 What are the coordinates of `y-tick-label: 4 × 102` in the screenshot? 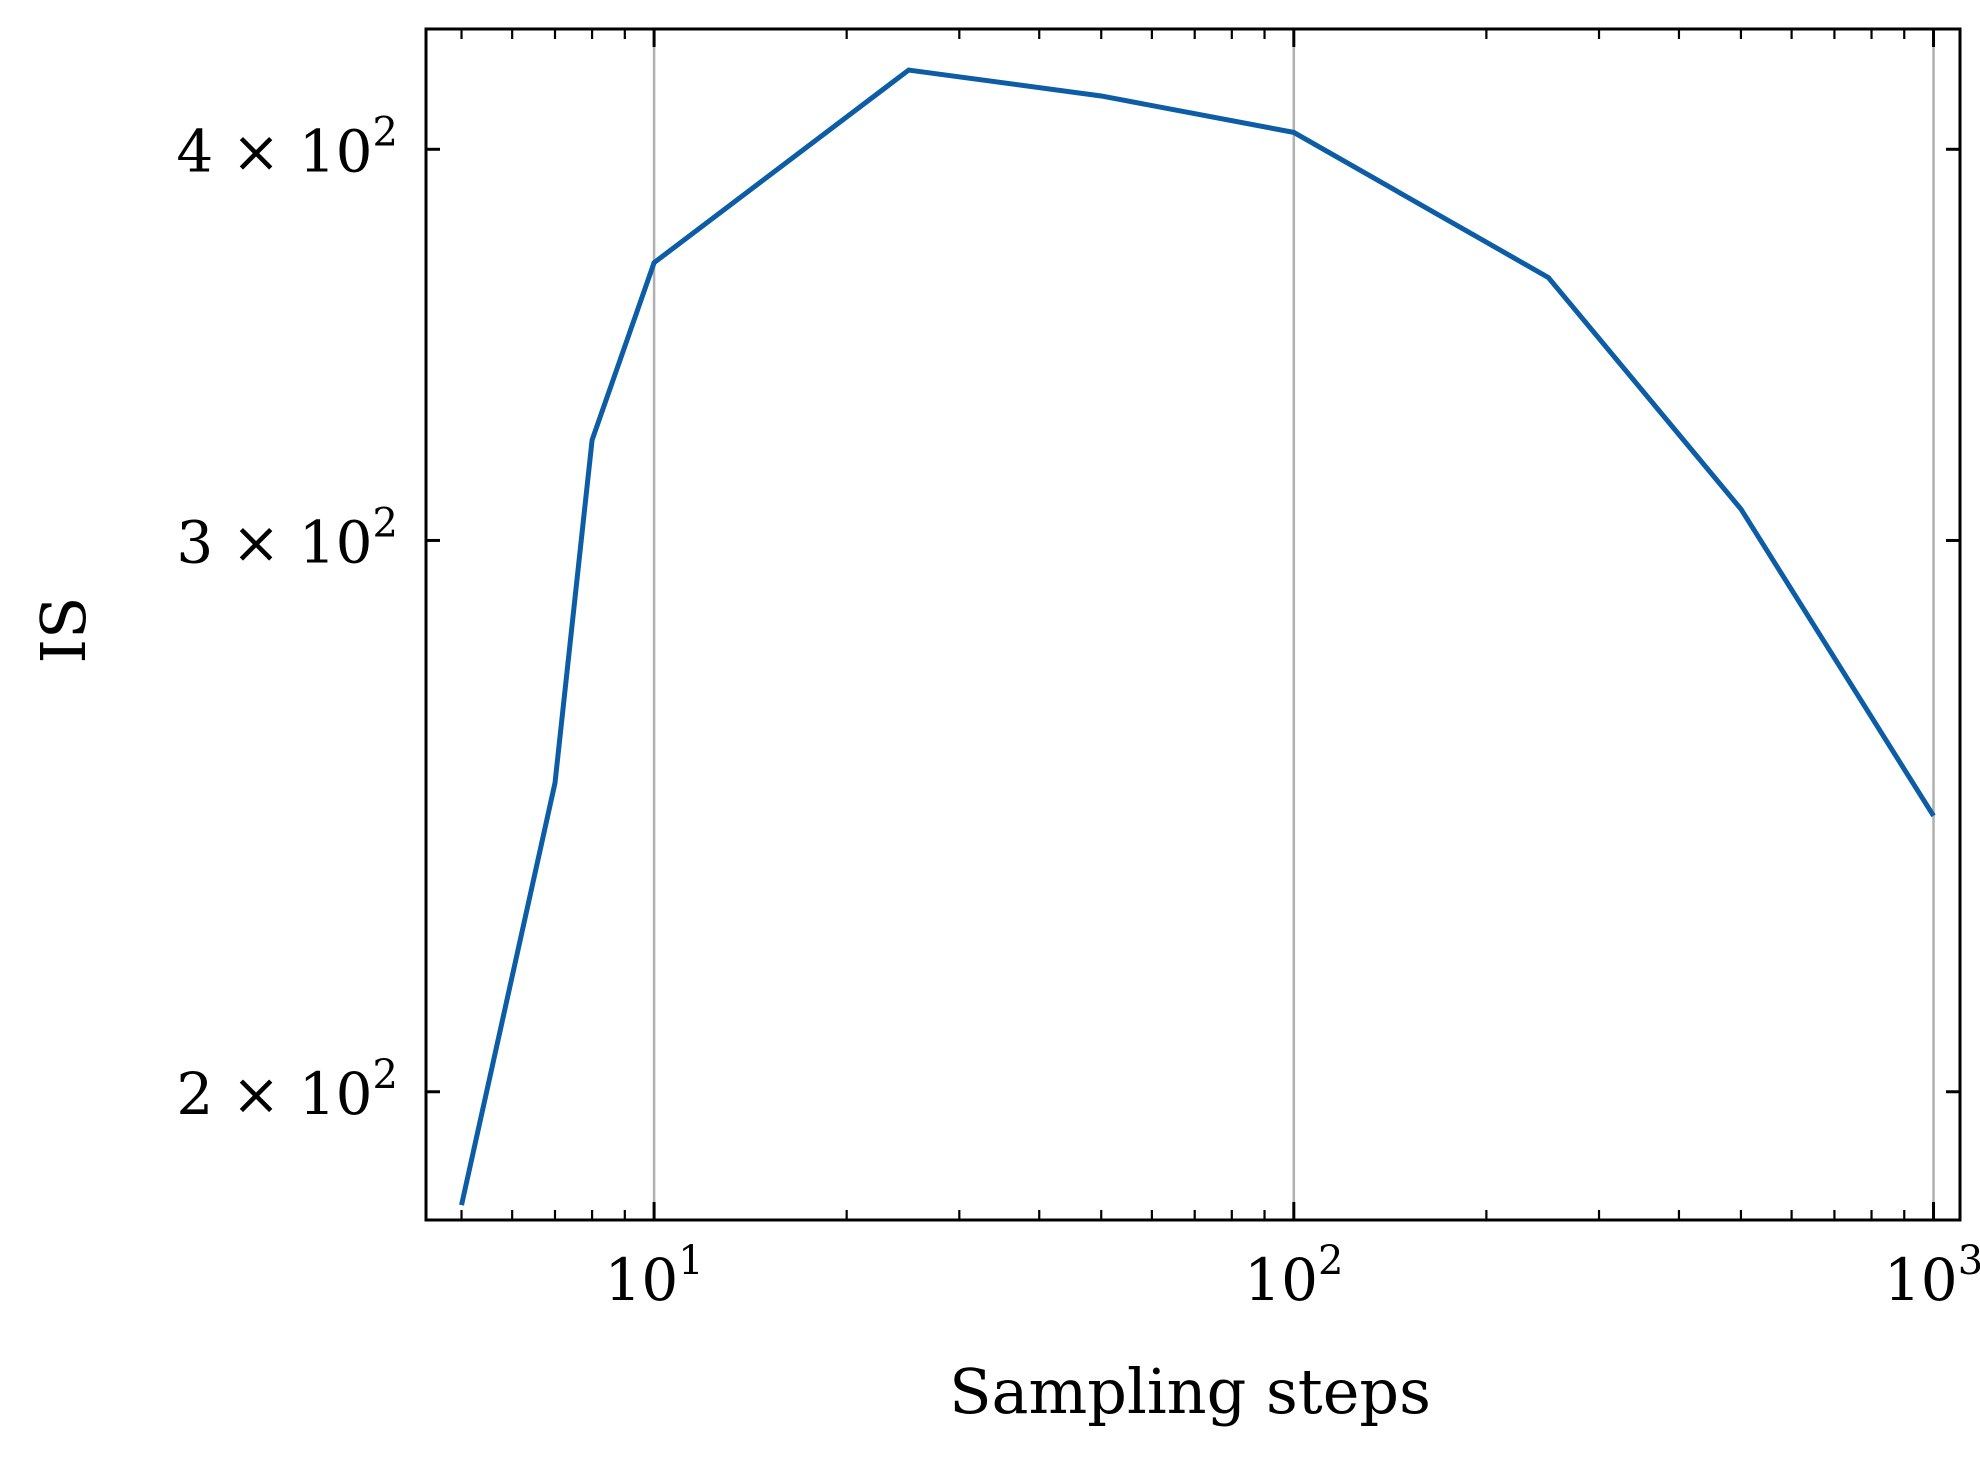 It's located at (287, 147).